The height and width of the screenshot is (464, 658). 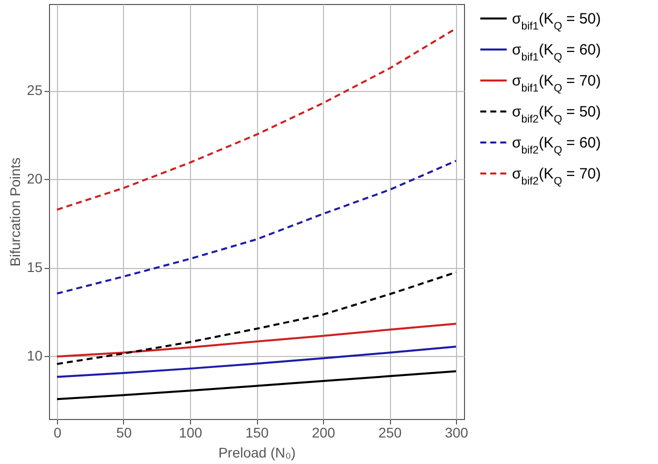 What do you see at coordinates (34, 267) in the screenshot?
I see `y-tick-label: 15` at bounding box center [34, 267].